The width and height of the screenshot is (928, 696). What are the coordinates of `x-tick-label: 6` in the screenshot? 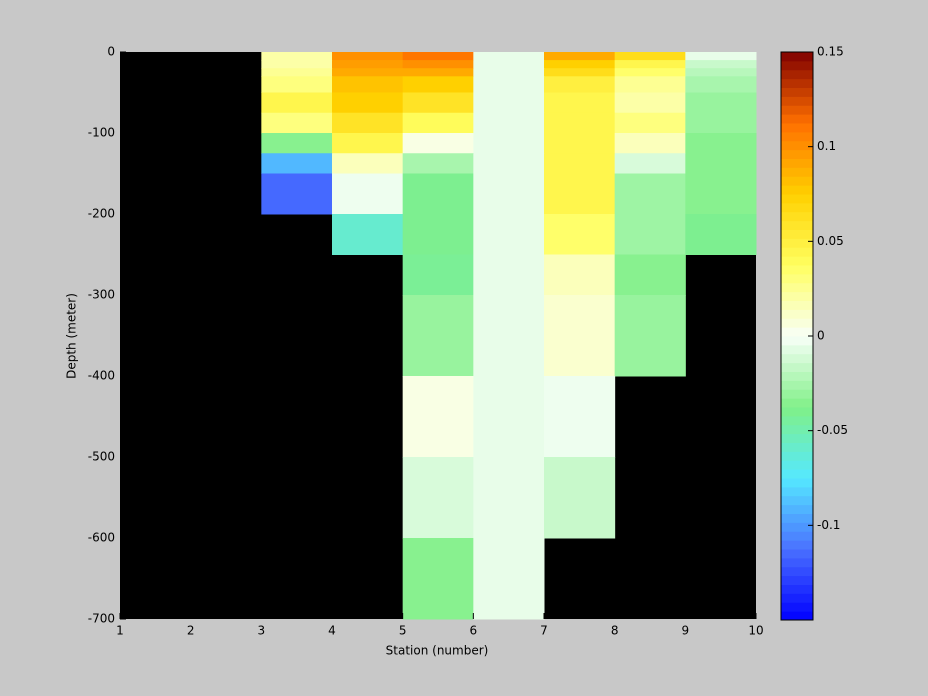 It's located at (474, 631).